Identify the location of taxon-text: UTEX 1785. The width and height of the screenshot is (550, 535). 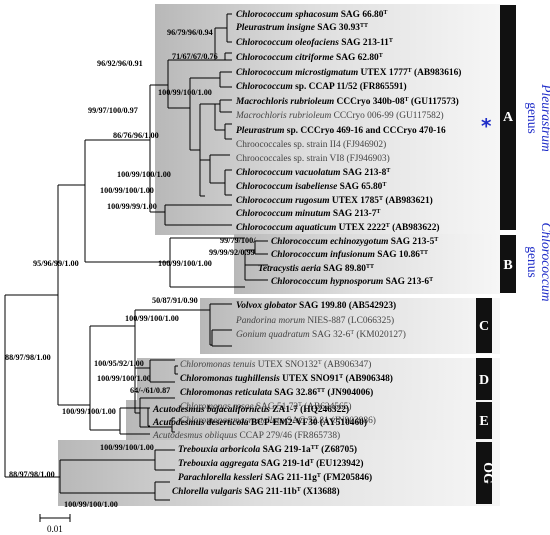
(355, 201).